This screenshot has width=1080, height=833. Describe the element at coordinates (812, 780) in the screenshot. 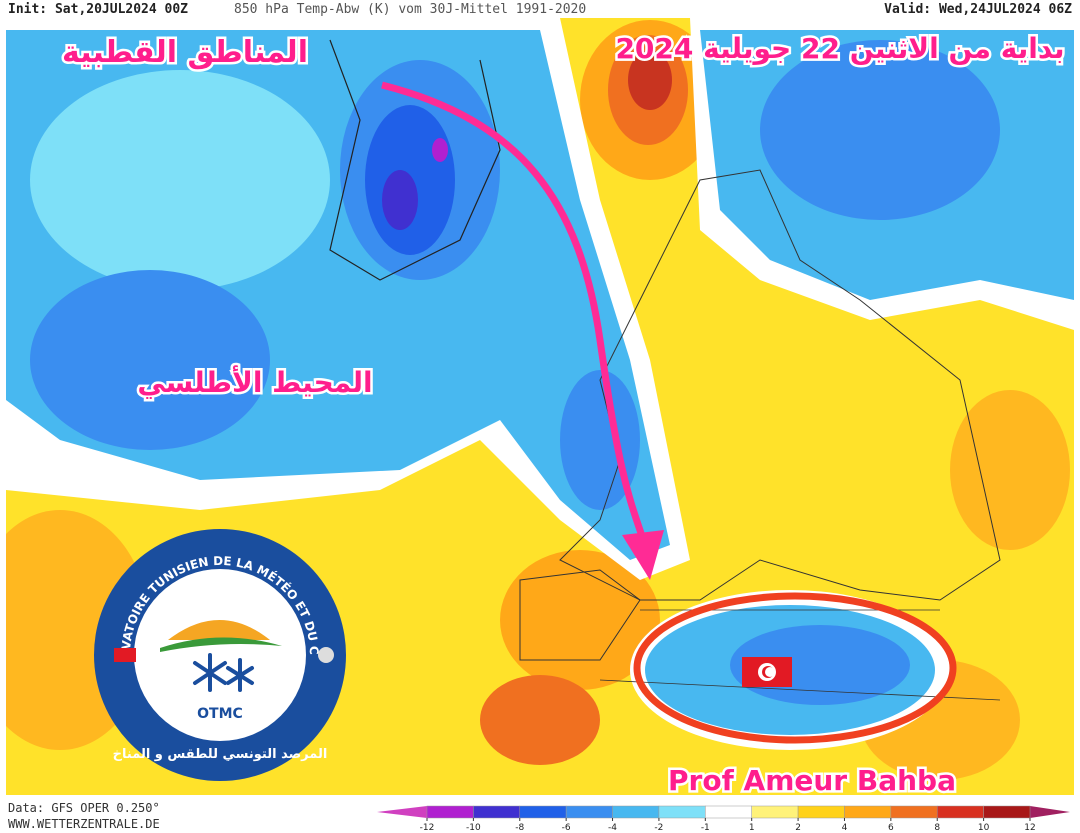

I see `author-label: Prof Ameur Bahba` at that location.